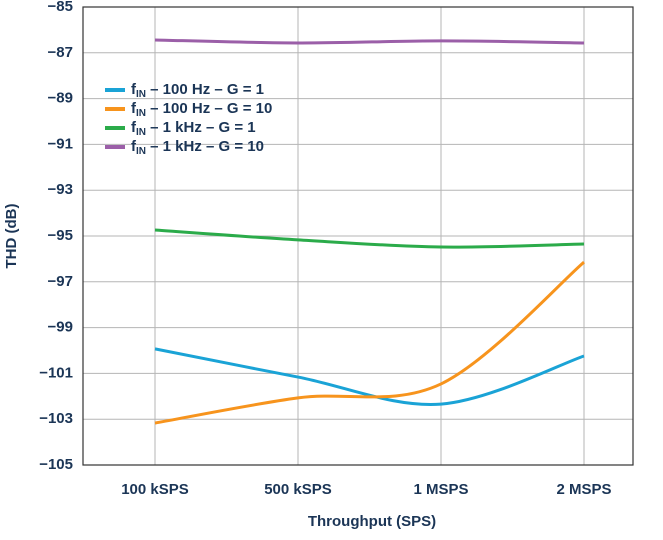 This screenshot has height=540, width=663. Describe the element at coordinates (205, 146) in the screenshot. I see `legend-label-part: – 1 kHz – G = 10` at that location.